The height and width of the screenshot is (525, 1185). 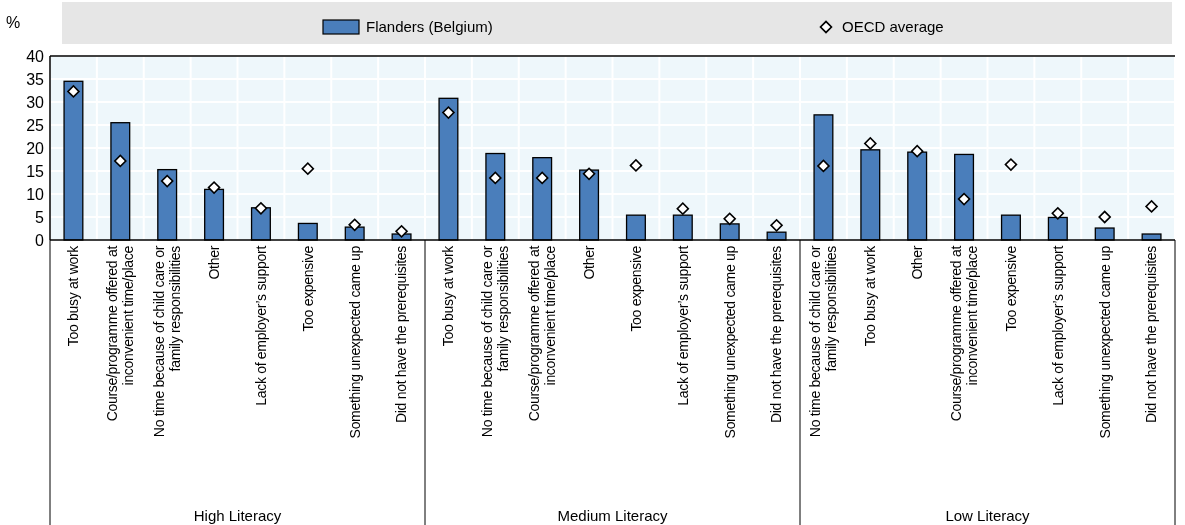 I want to click on text: High Literacy, so click(x=237, y=515).